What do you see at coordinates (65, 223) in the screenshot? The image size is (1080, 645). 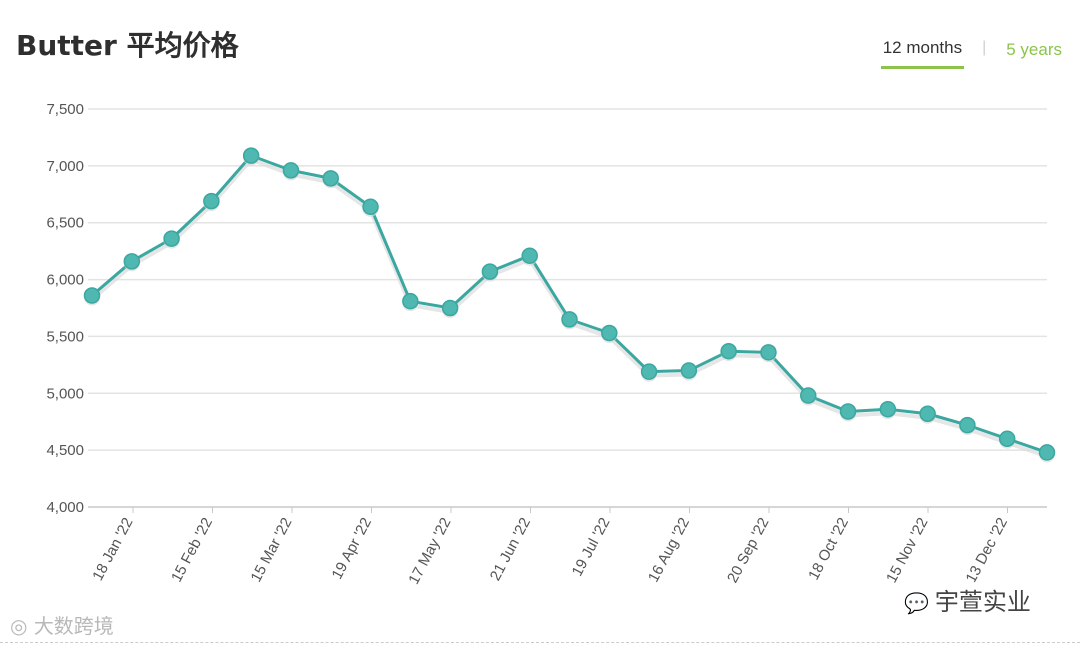 I see `y-tick-label: 6,500` at bounding box center [65, 223].